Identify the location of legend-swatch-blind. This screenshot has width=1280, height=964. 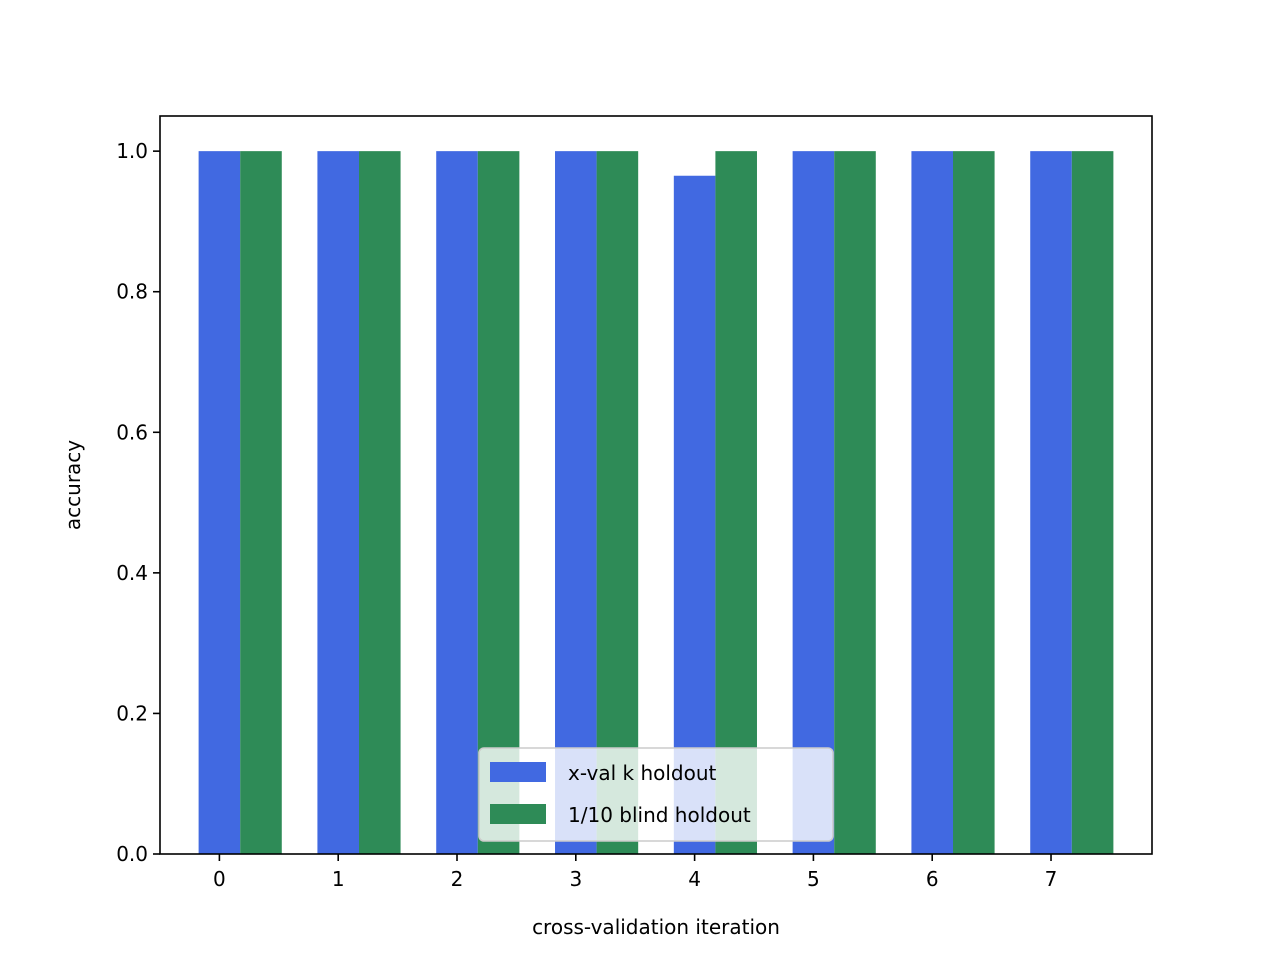
(518, 814).